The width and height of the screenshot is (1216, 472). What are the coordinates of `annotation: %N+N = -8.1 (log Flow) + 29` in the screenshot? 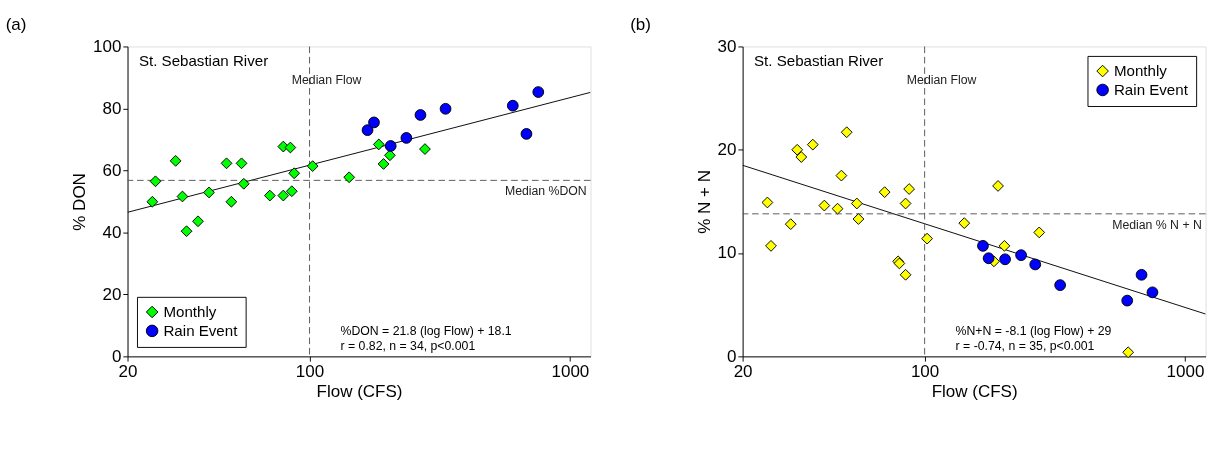 It's located at (1033, 330).